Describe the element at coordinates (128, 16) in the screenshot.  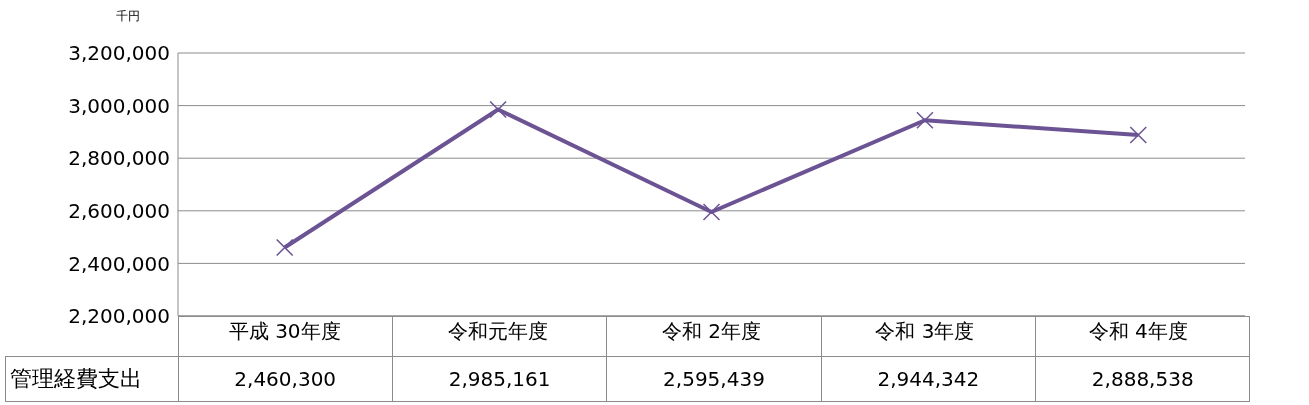
I see `y-axis-title: 千円` at that location.